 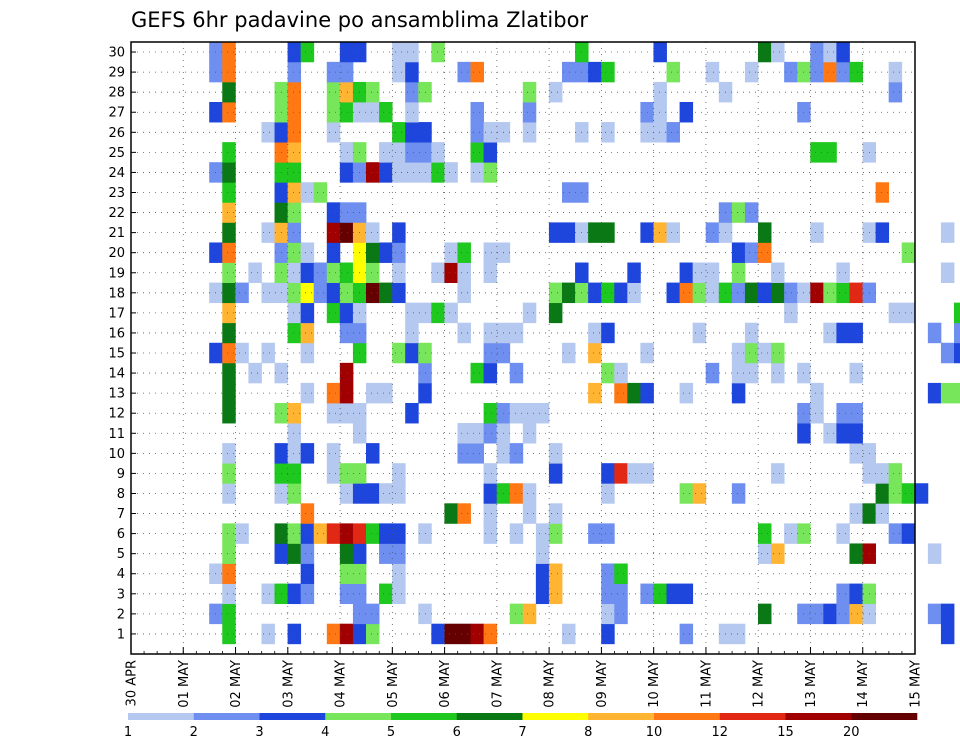 I want to click on x-tick-label: 11 MAY, so click(x=706, y=684).